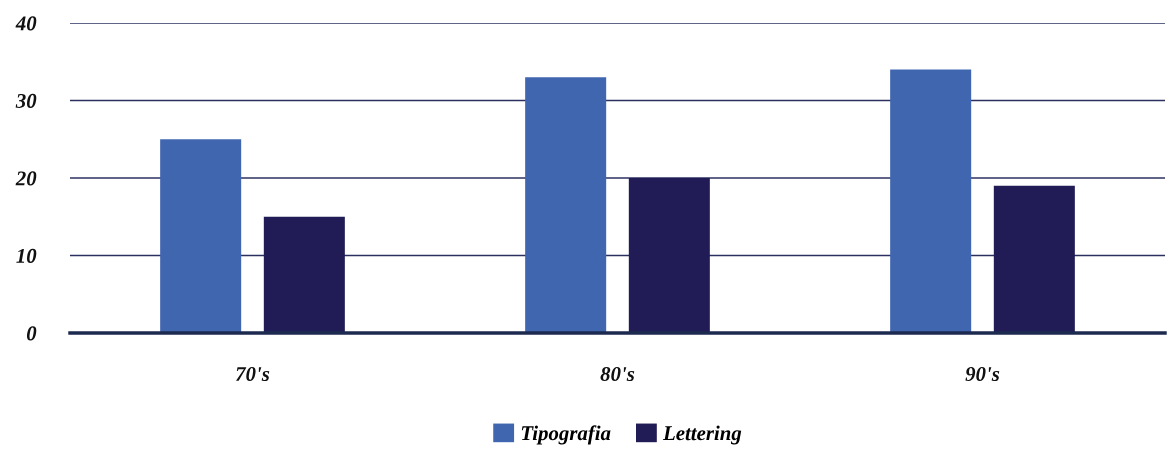 The height and width of the screenshot is (455, 1171). I want to click on x-tick-label: 90's, so click(982, 373).